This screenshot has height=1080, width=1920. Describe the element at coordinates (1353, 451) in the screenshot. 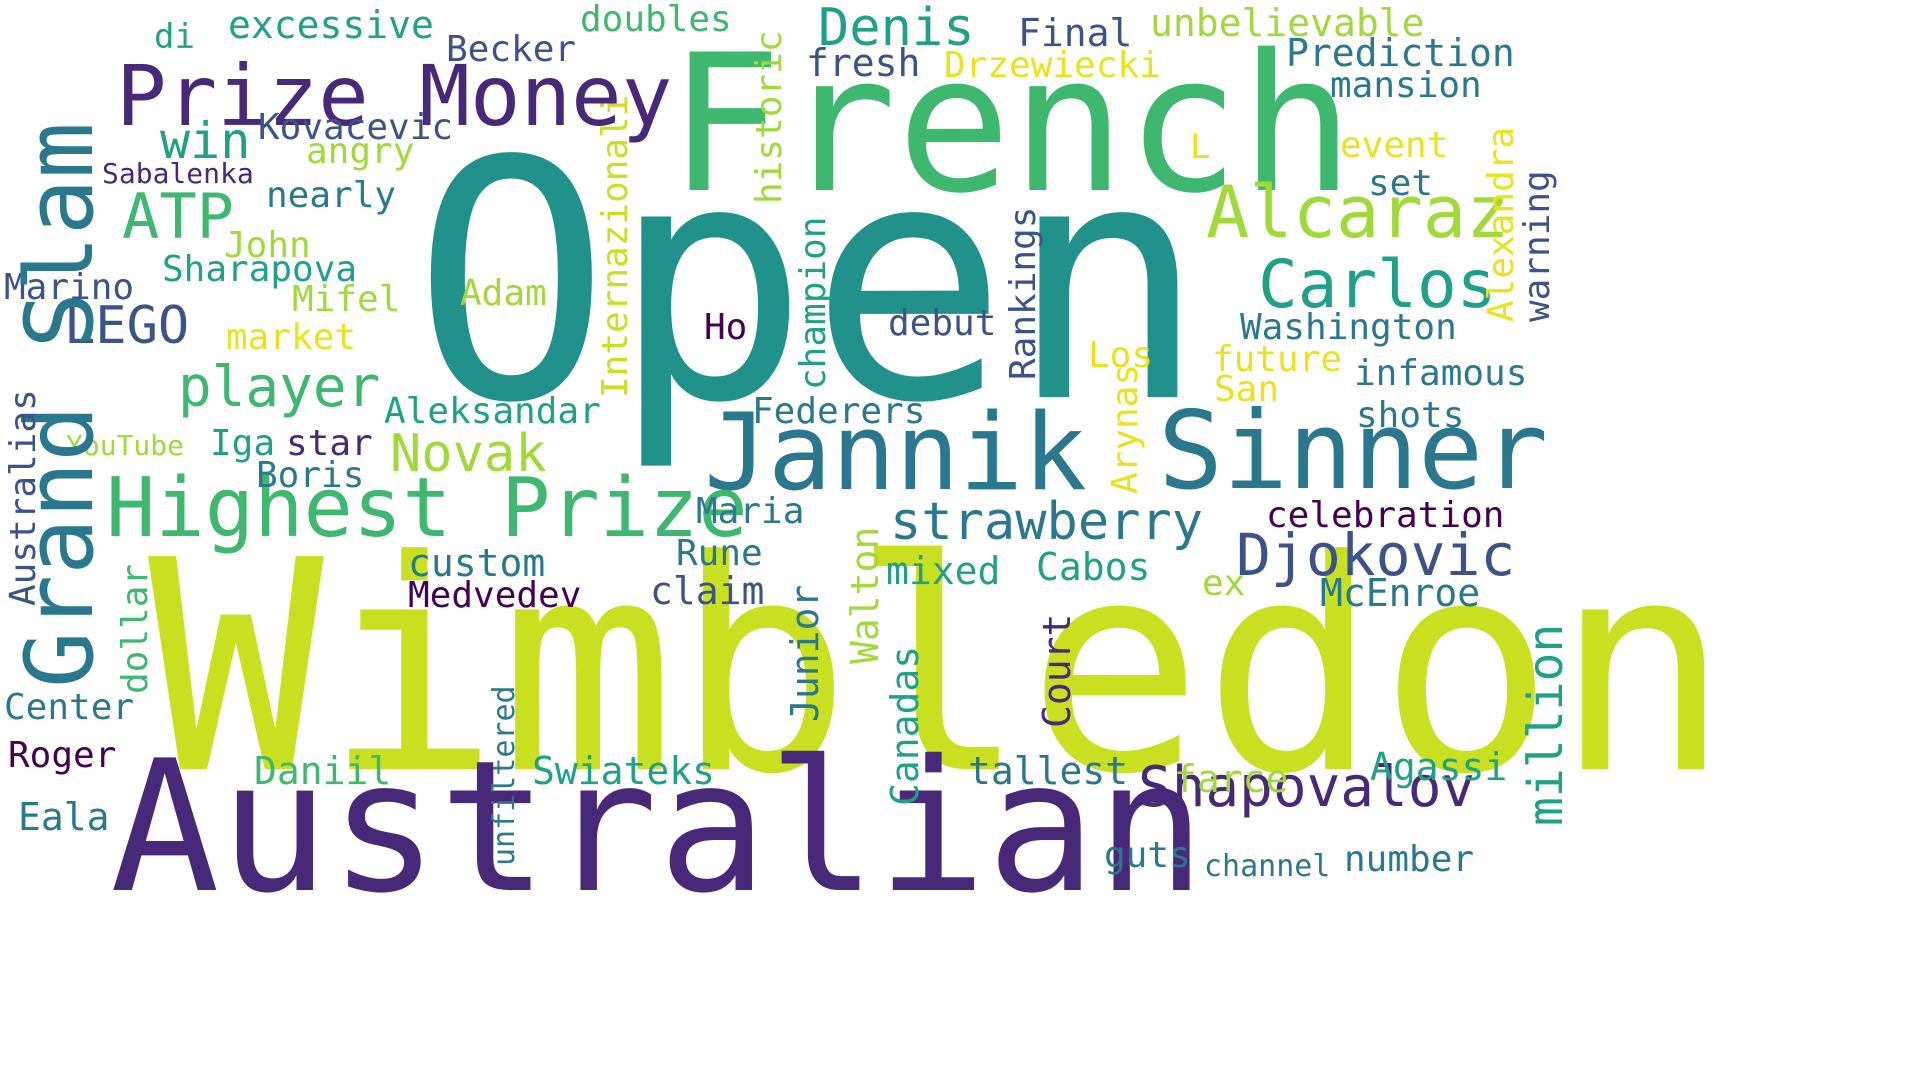

I see `word-sinner: Sinner` at that location.